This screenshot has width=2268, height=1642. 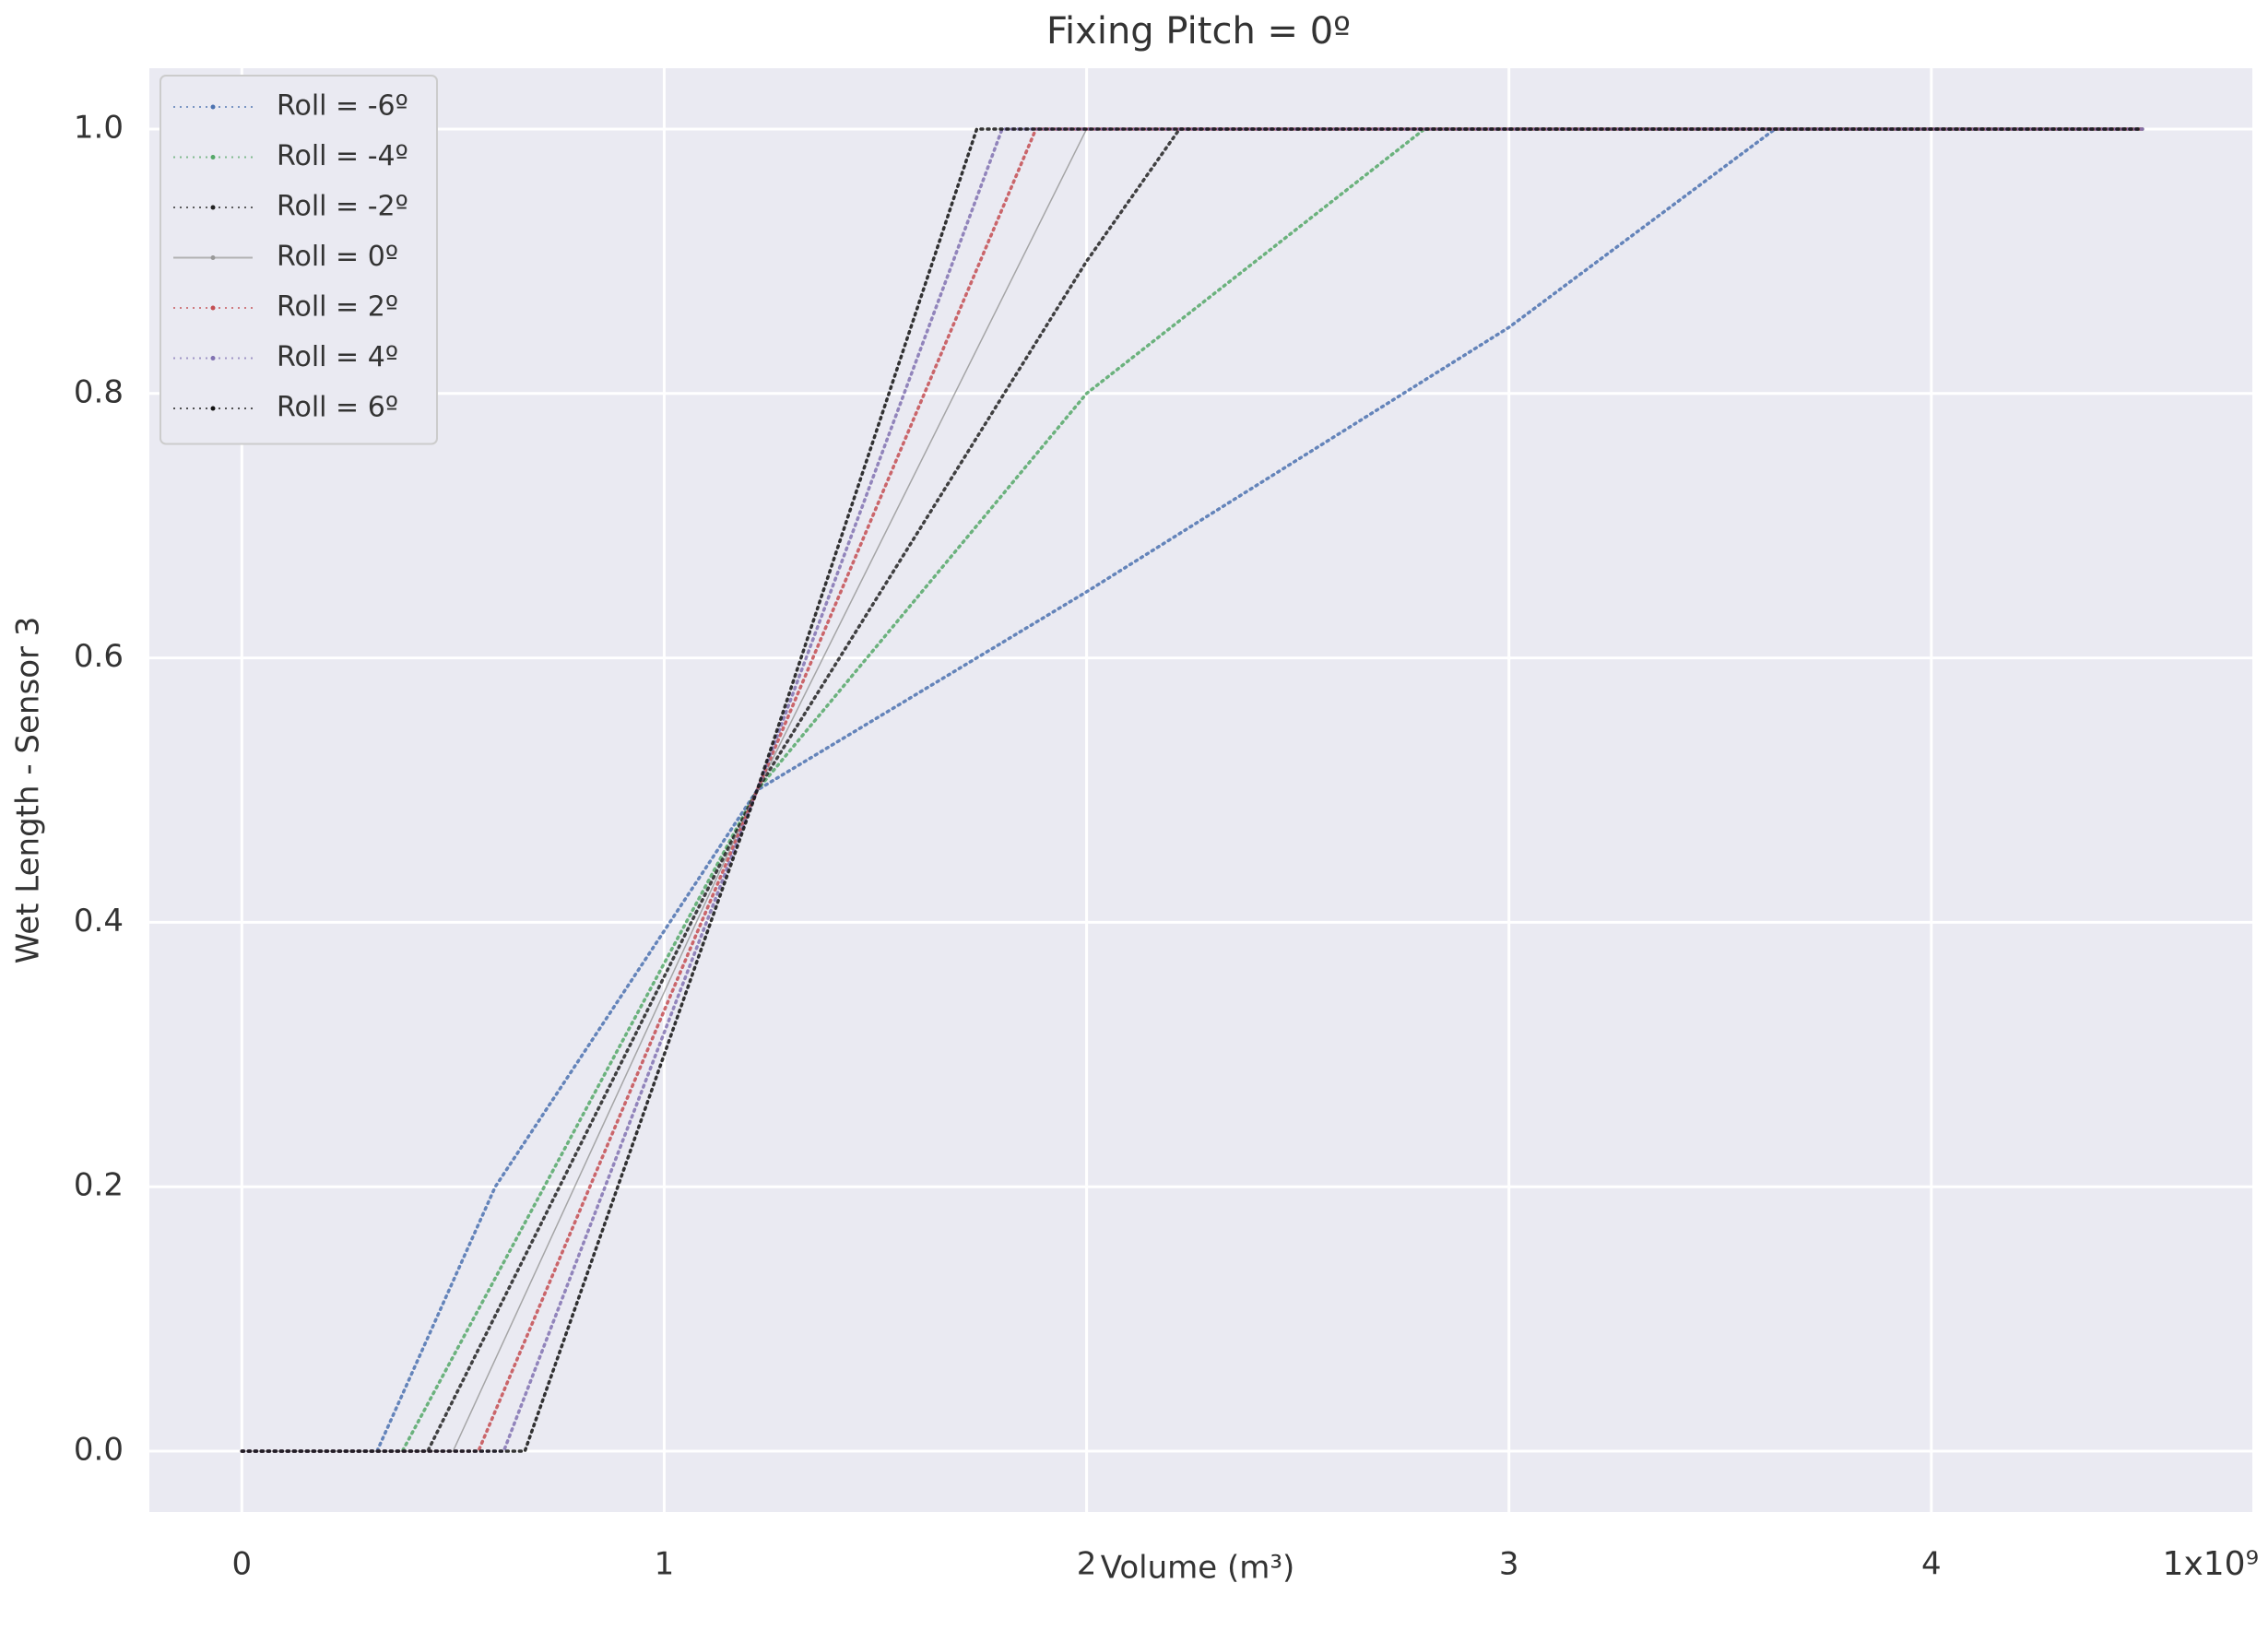 What do you see at coordinates (1931, 1565) in the screenshot?
I see `x-tick-label: 4` at bounding box center [1931, 1565].